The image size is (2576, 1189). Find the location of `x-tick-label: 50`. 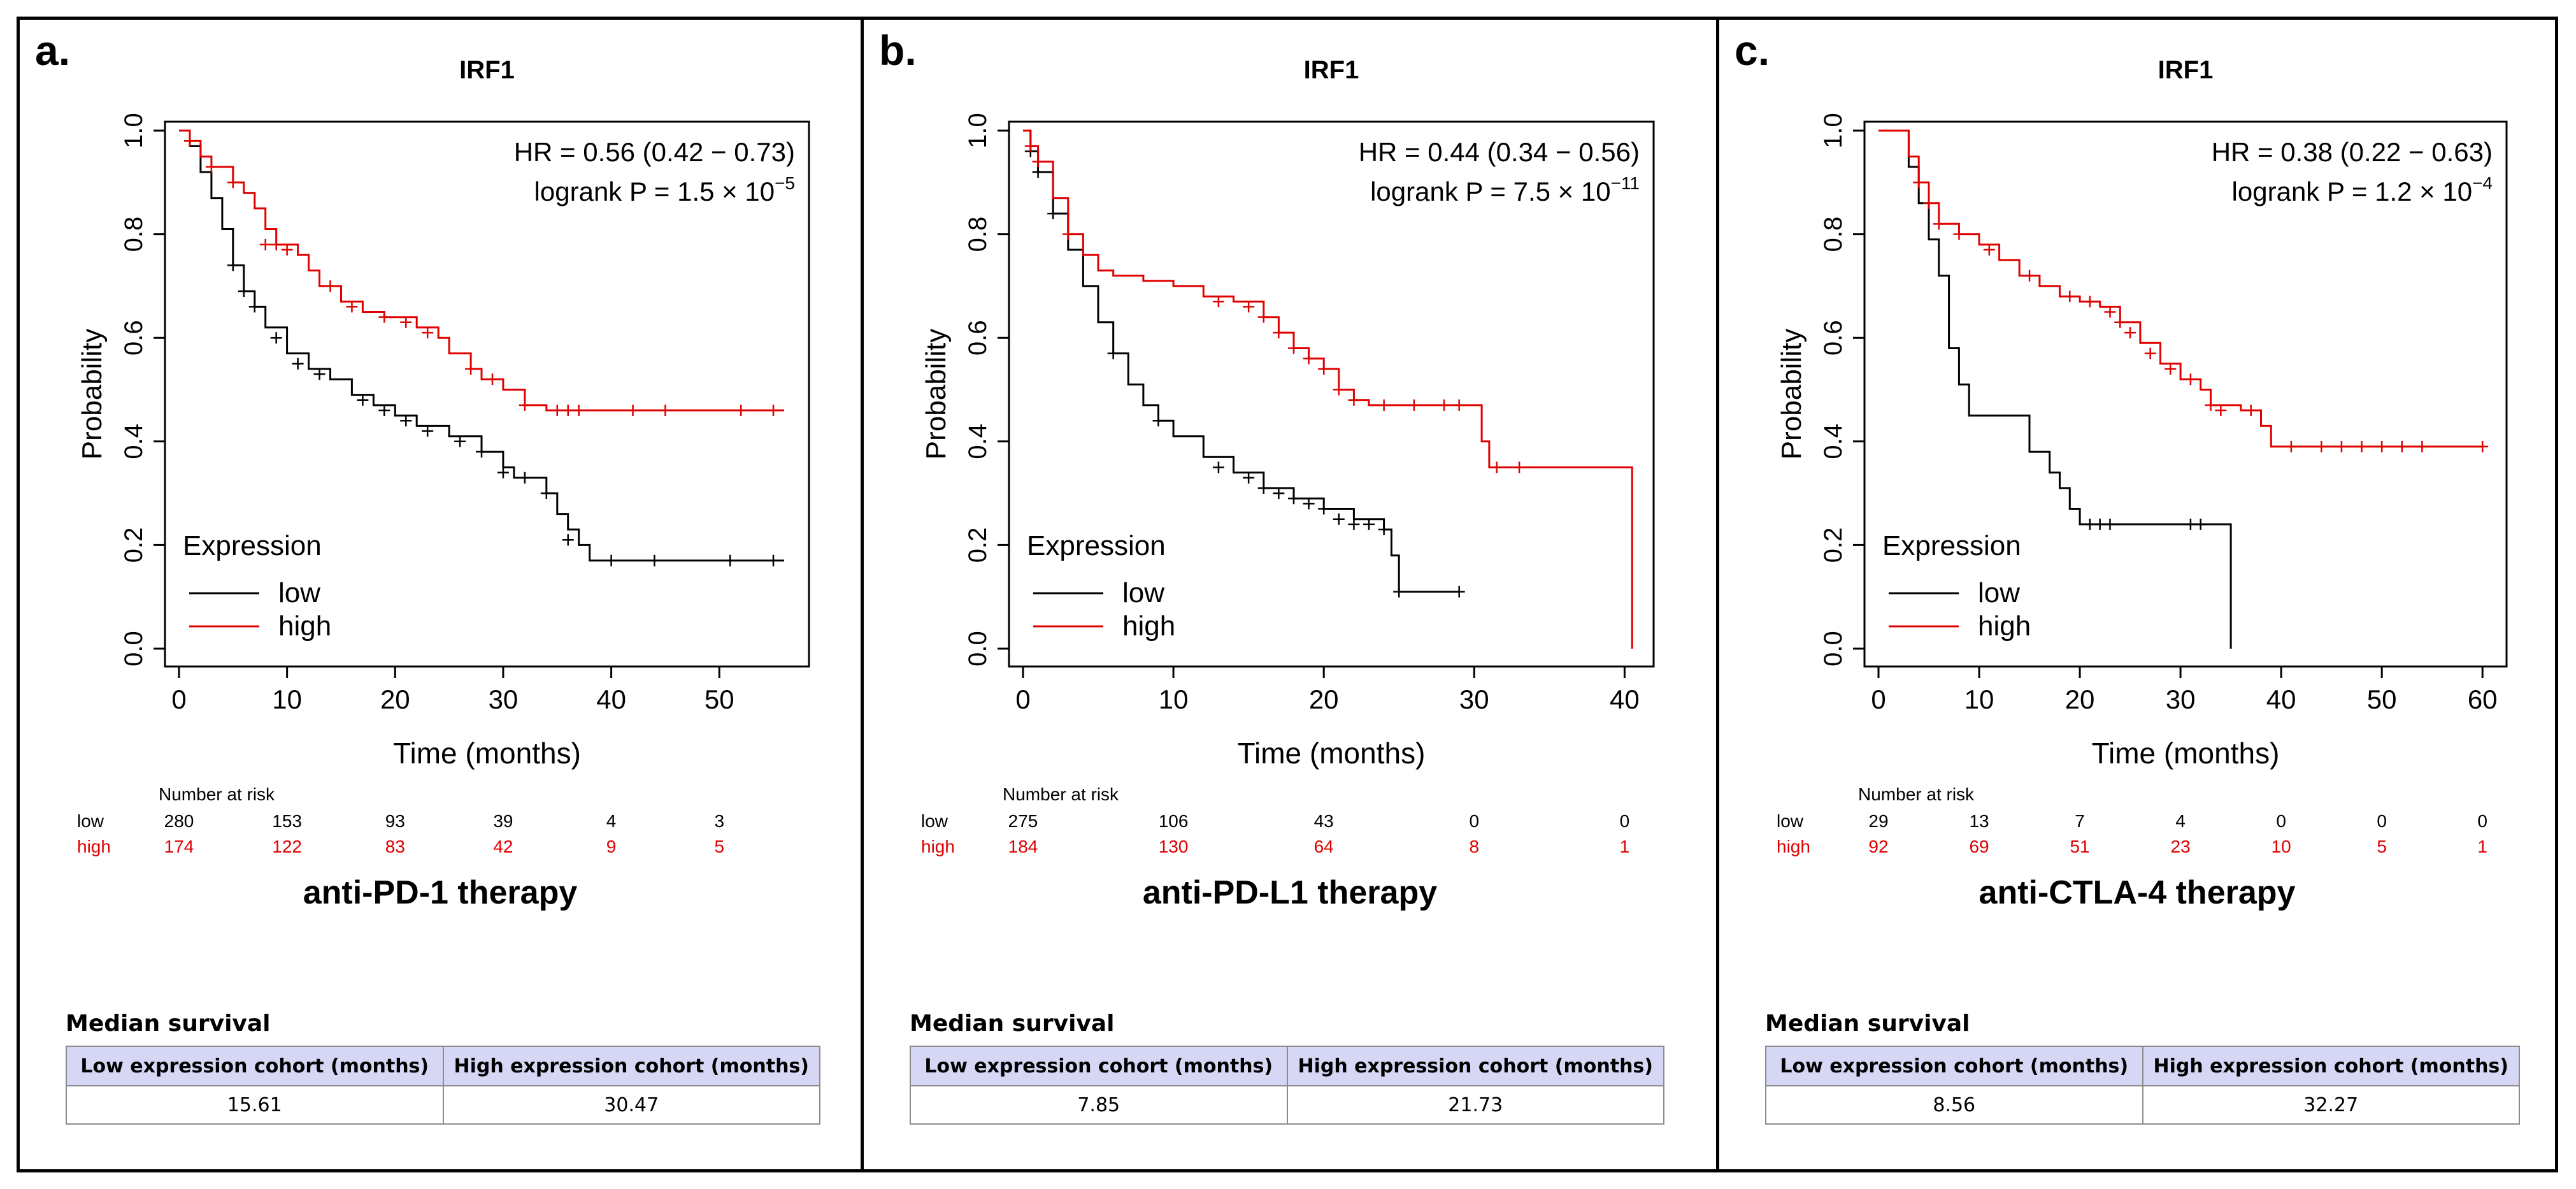

x-tick-label: 50 is located at coordinates (719, 699).